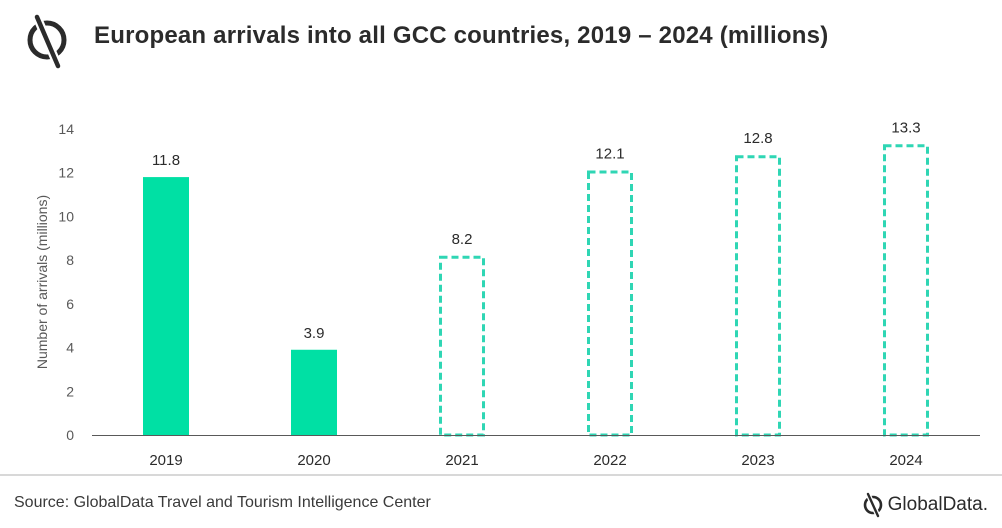  Describe the element at coordinates (70, 391) in the screenshot. I see `y-tick-label: 2` at that location.